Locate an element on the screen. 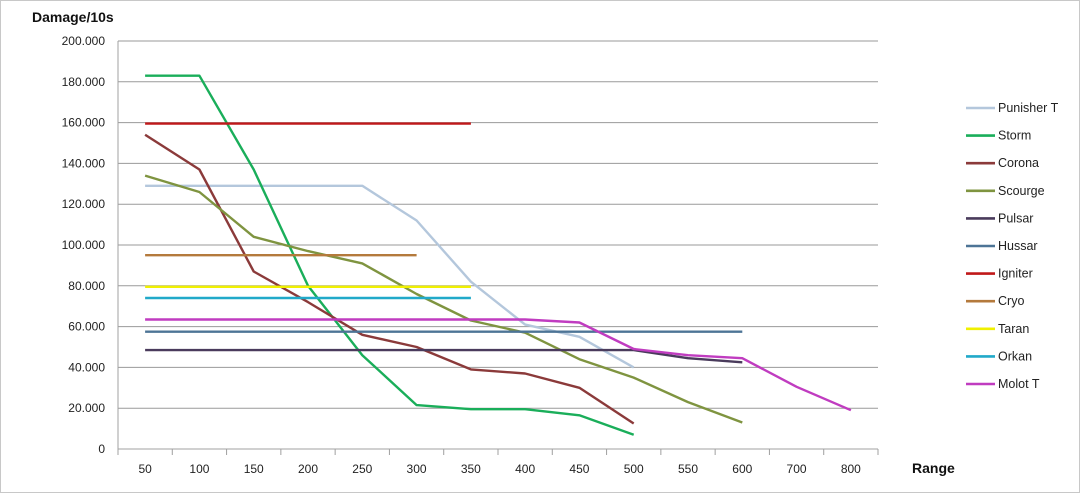  x-tick-label: 100 is located at coordinates (199, 469).